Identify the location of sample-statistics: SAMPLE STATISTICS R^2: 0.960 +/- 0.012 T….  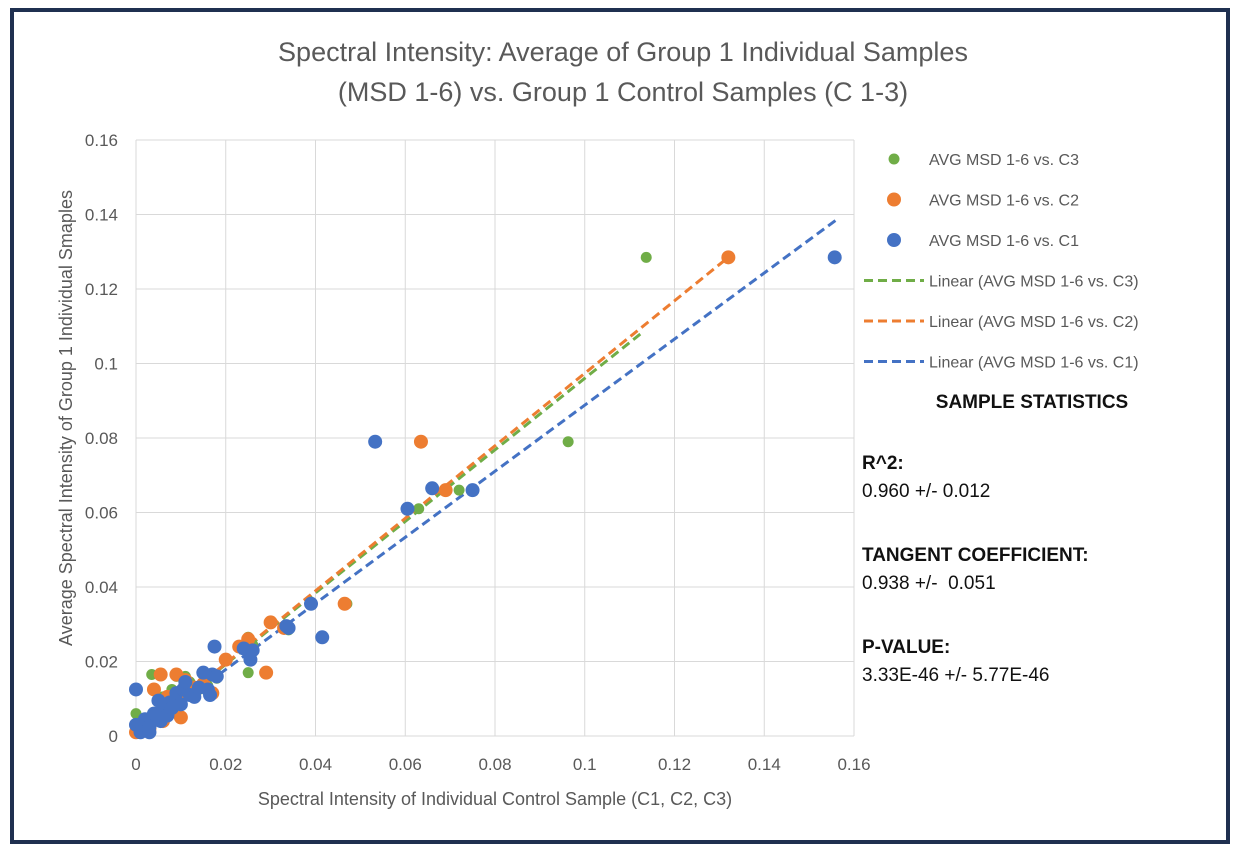
(1027, 559).